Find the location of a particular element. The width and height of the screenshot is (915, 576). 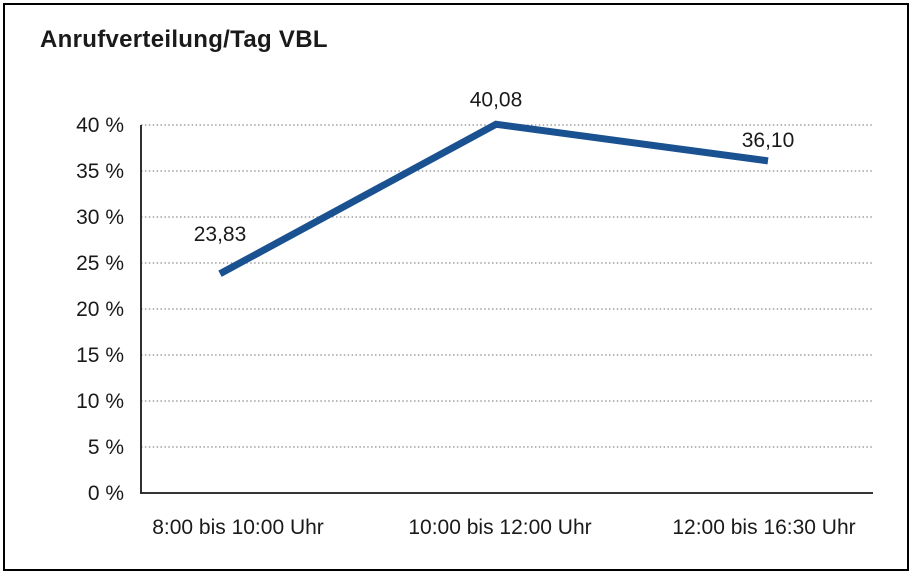

y-axis-tick-label: 0 % is located at coordinates (106, 493).